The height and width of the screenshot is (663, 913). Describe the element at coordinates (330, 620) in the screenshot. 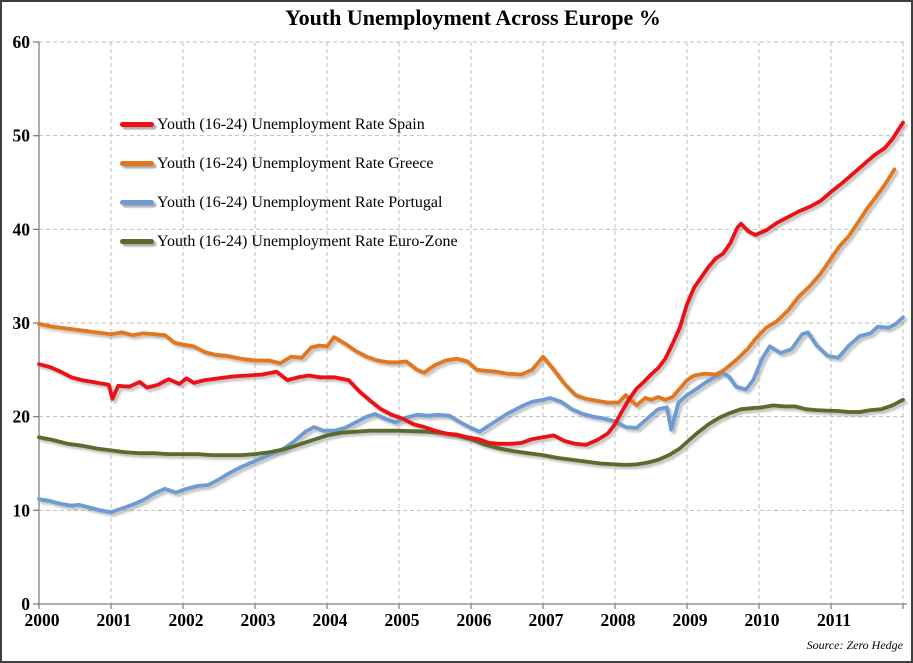

I see `x-tick-label-2004: 2004` at that location.